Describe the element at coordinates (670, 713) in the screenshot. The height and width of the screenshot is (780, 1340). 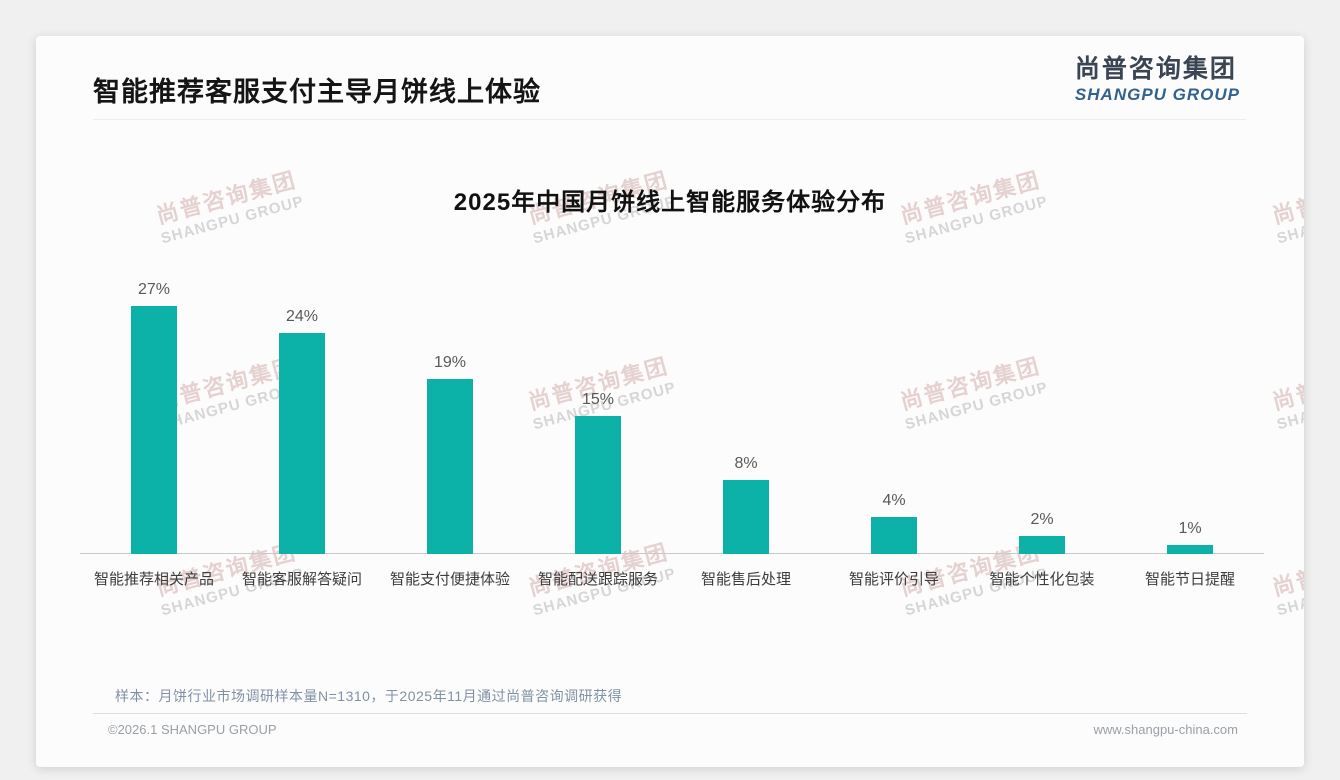
I see `footer-divider` at that location.